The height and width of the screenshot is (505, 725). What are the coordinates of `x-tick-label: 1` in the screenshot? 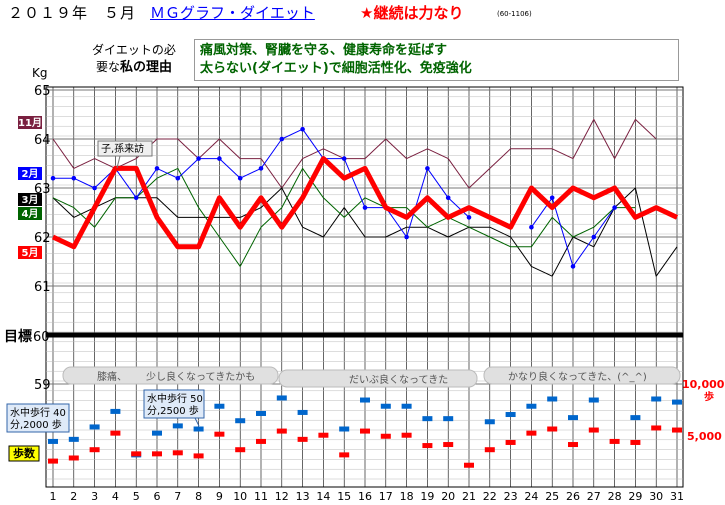 It's located at (53, 496).